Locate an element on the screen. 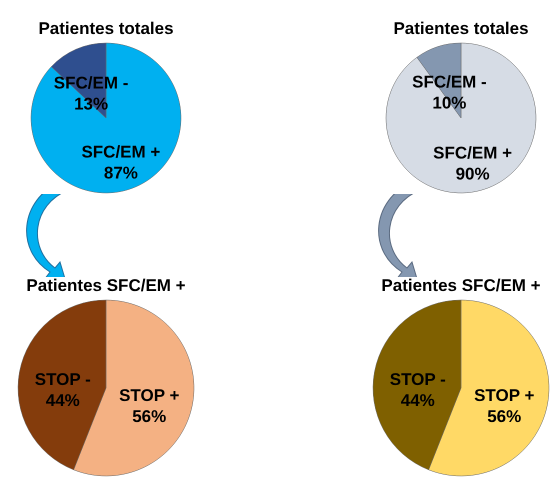  data-label: 13% is located at coordinates (91, 104).